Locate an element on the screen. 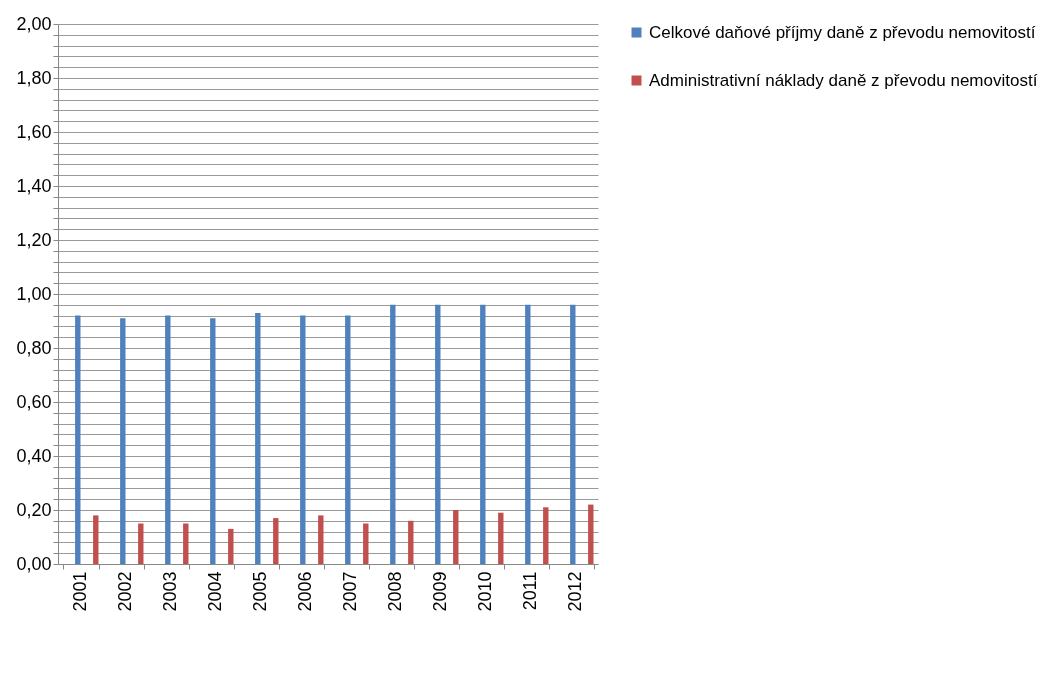  y-tick-label: 2,00 is located at coordinates (34, 23).